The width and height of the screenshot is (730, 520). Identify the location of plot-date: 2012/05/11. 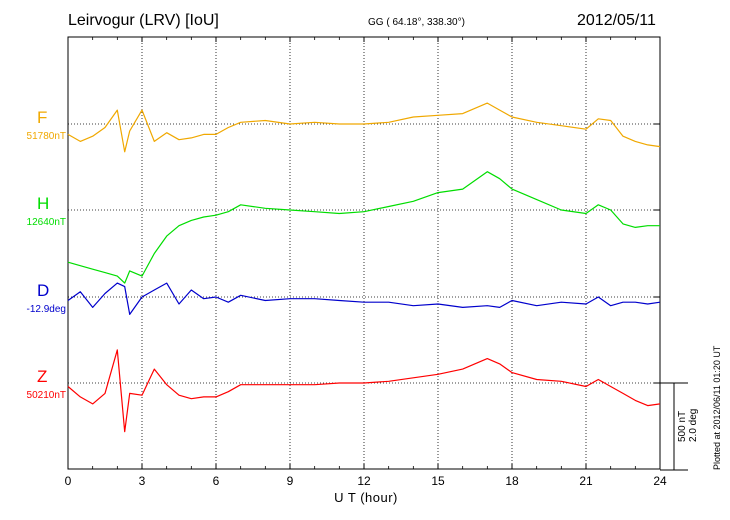
(616, 20).